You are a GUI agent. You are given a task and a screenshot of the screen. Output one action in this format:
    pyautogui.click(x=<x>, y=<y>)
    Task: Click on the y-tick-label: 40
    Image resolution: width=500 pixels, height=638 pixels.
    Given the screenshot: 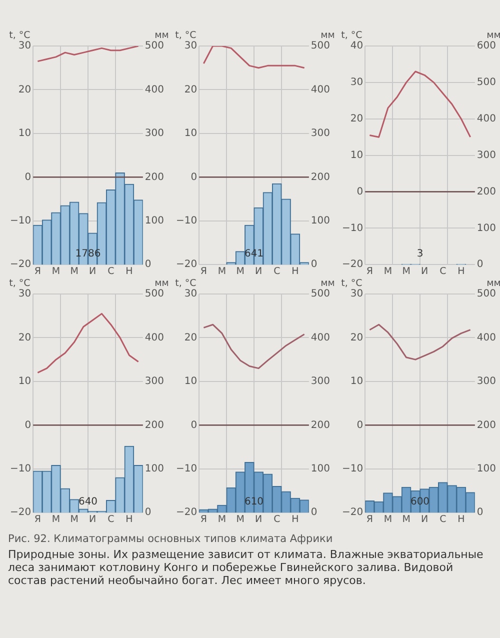 What is the action you would take?
    pyautogui.click(x=357, y=46)
    